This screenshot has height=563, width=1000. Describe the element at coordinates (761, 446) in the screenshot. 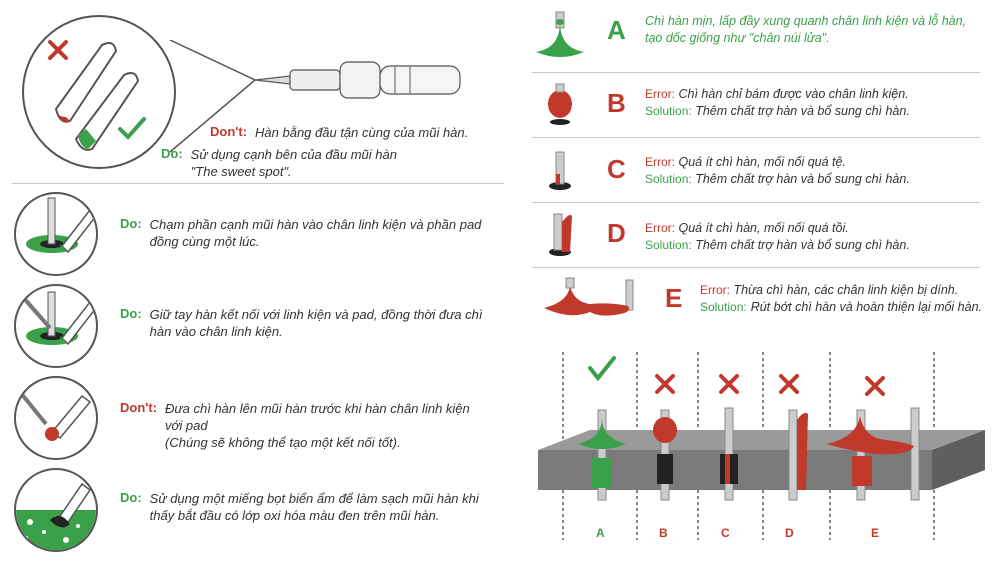

I see `pcb-board-illustration` at that location.